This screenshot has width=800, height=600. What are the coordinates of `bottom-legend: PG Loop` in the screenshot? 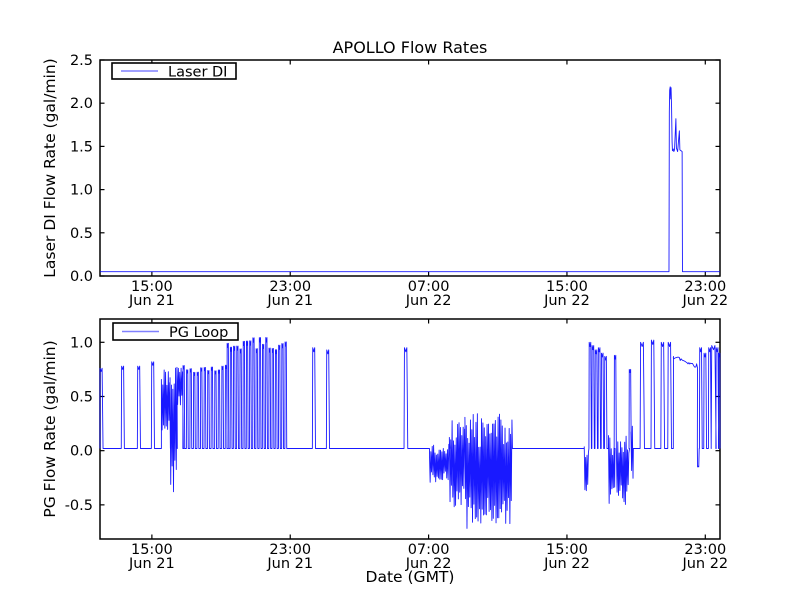 It's located at (175, 331).